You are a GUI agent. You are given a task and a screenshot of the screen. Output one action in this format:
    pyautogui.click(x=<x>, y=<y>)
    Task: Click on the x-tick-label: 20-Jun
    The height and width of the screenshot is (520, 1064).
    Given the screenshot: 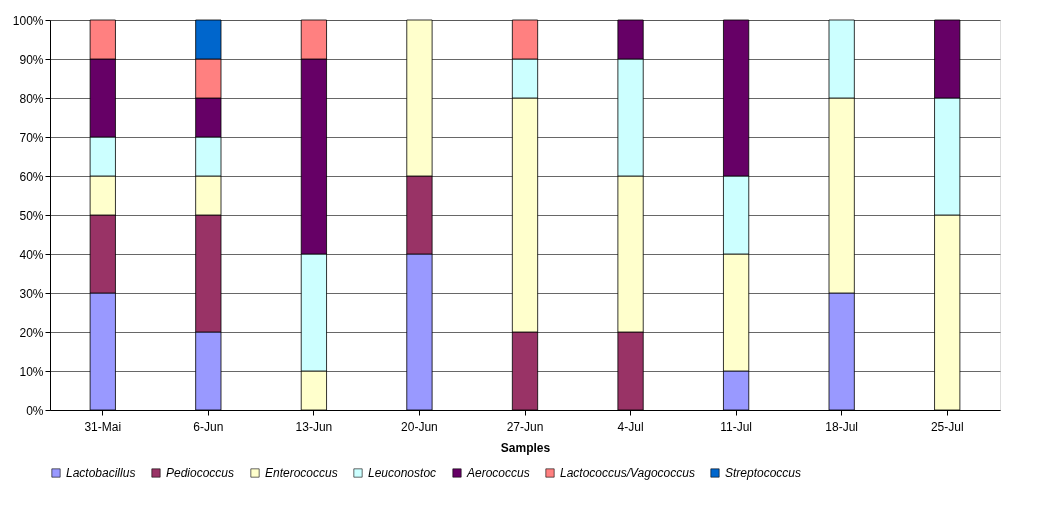 What is the action you would take?
    pyautogui.click(x=419, y=426)
    